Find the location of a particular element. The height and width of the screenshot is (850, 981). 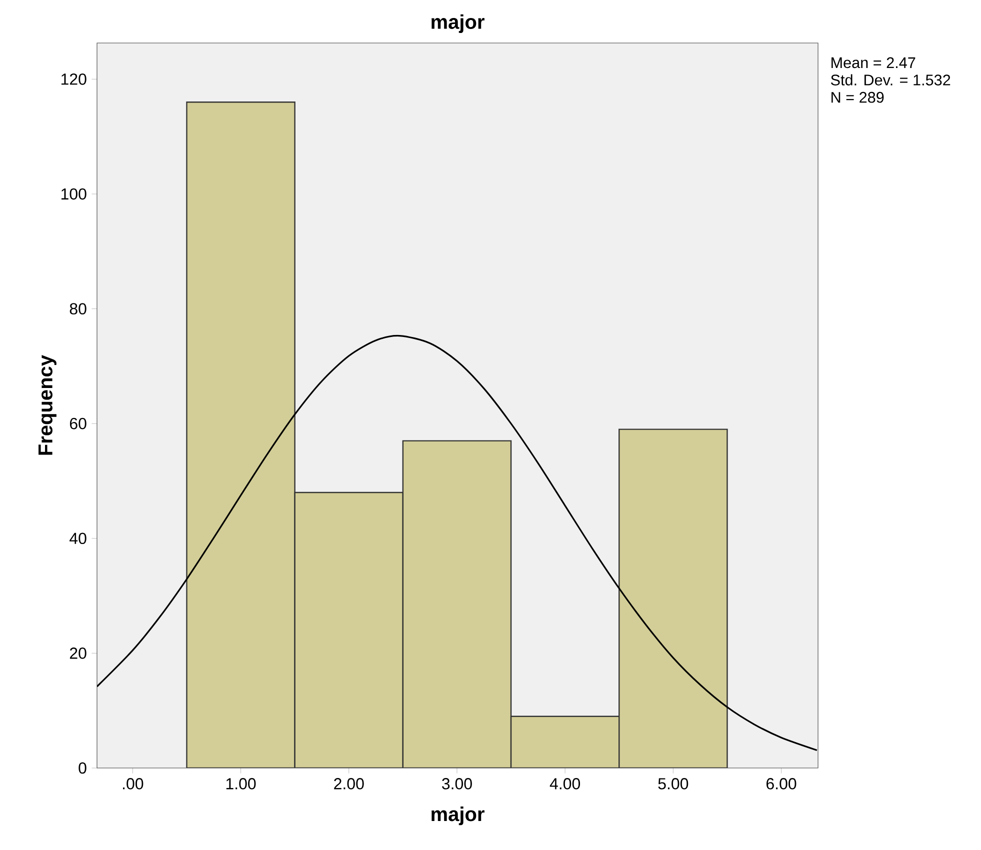

x-tick-label: 1.00 is located at coordinates (241, 784).